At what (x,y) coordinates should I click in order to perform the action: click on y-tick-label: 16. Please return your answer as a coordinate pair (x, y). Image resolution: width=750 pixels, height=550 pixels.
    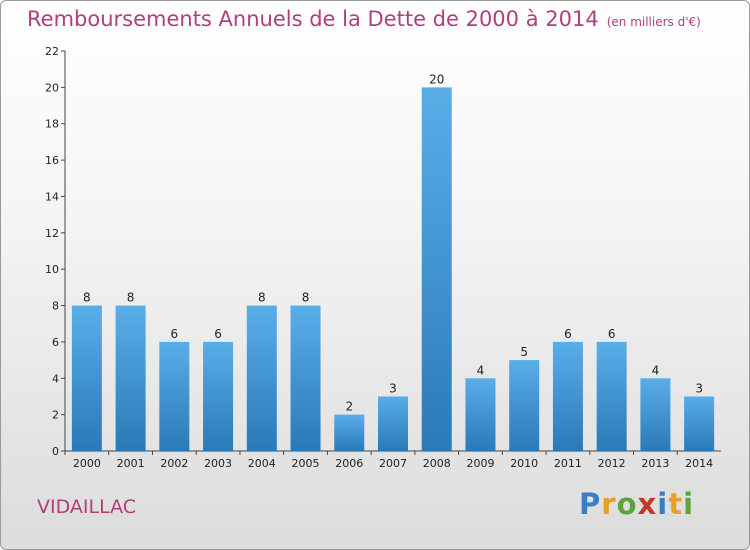
    Looking at the image, I should click on (52, 160).